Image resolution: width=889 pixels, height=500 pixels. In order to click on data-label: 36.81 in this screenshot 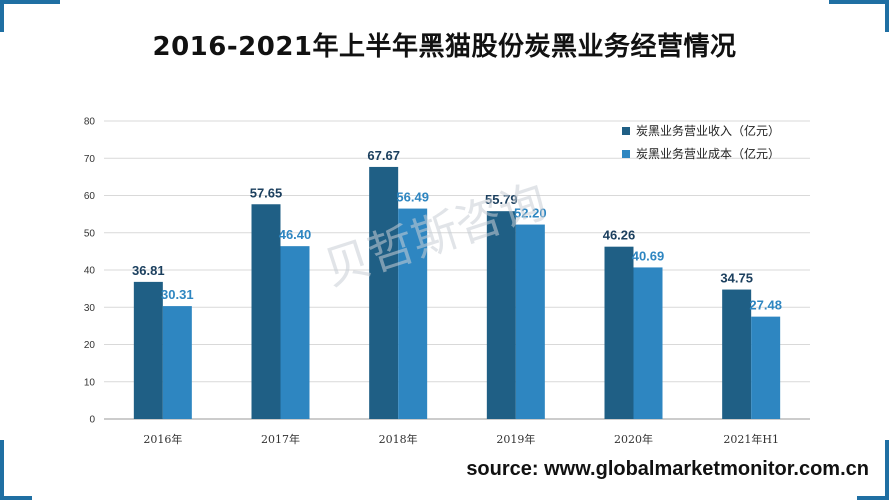, I will do `click(148, 270)`.